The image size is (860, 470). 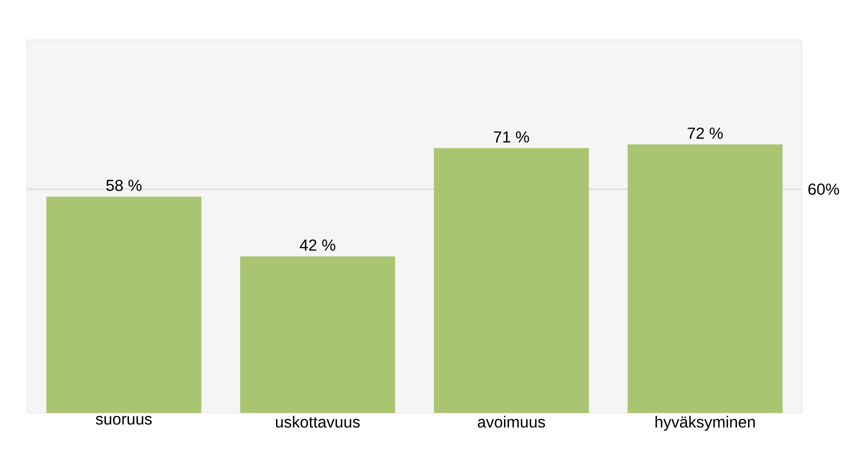 I want to click on data-label: 72 %, so click(x=705, y=133).